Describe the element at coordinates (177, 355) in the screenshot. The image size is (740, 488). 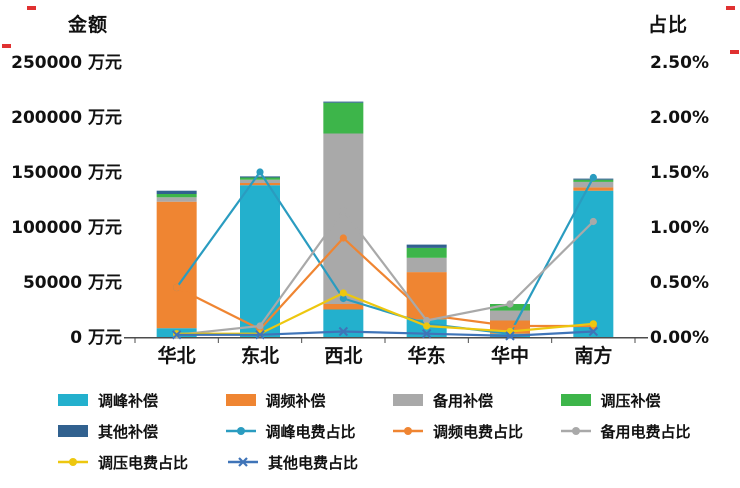
I see `category-label: 华北` at that location.